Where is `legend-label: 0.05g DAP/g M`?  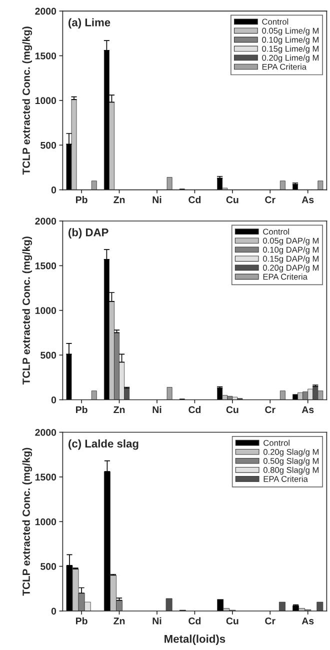 legend-label: 0.05g DAP/g M is located at coordinates (291, 242).